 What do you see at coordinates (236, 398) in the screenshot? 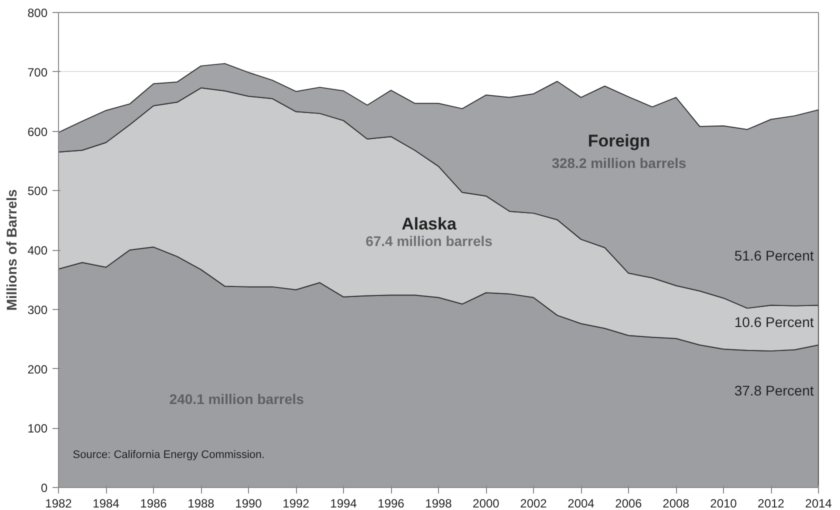
I see `annotation: 240.1 million barrels` at bounding box center [236, 398].